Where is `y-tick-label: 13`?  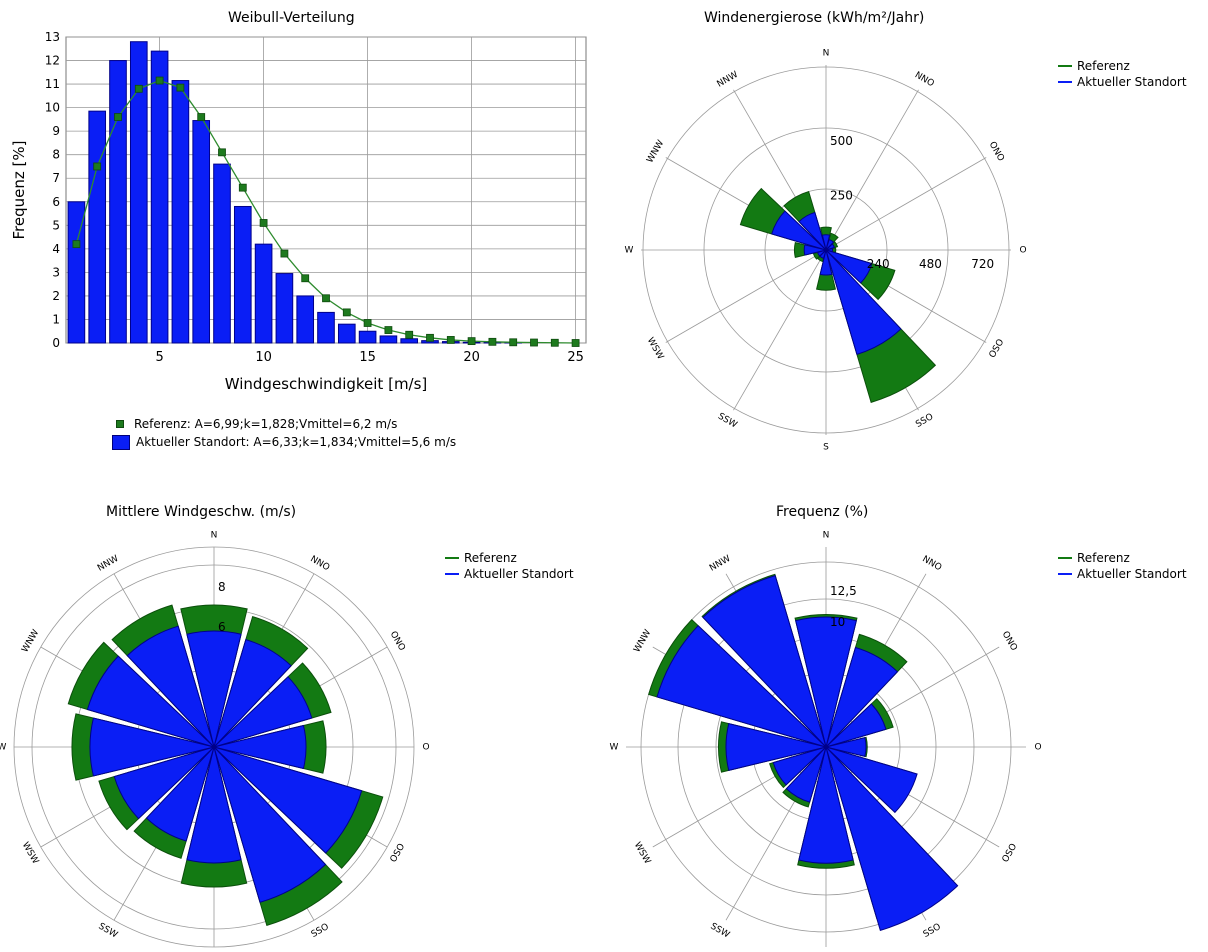 y-tick-label: 13 is located at coordinates (52, 37).